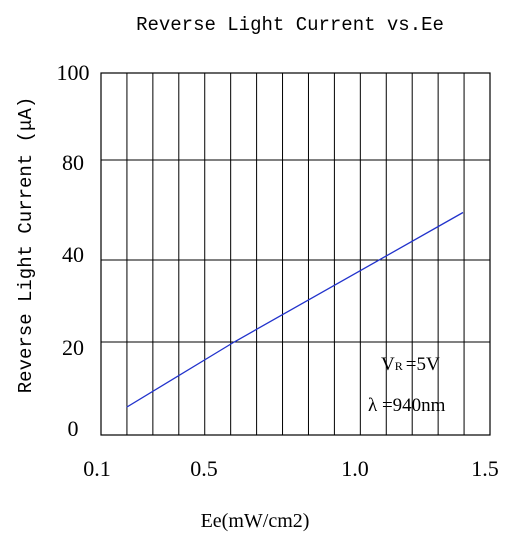 The height and width of the screenshot is (535, 507). I want to click on vr-value: =5V, so click(423, 364).